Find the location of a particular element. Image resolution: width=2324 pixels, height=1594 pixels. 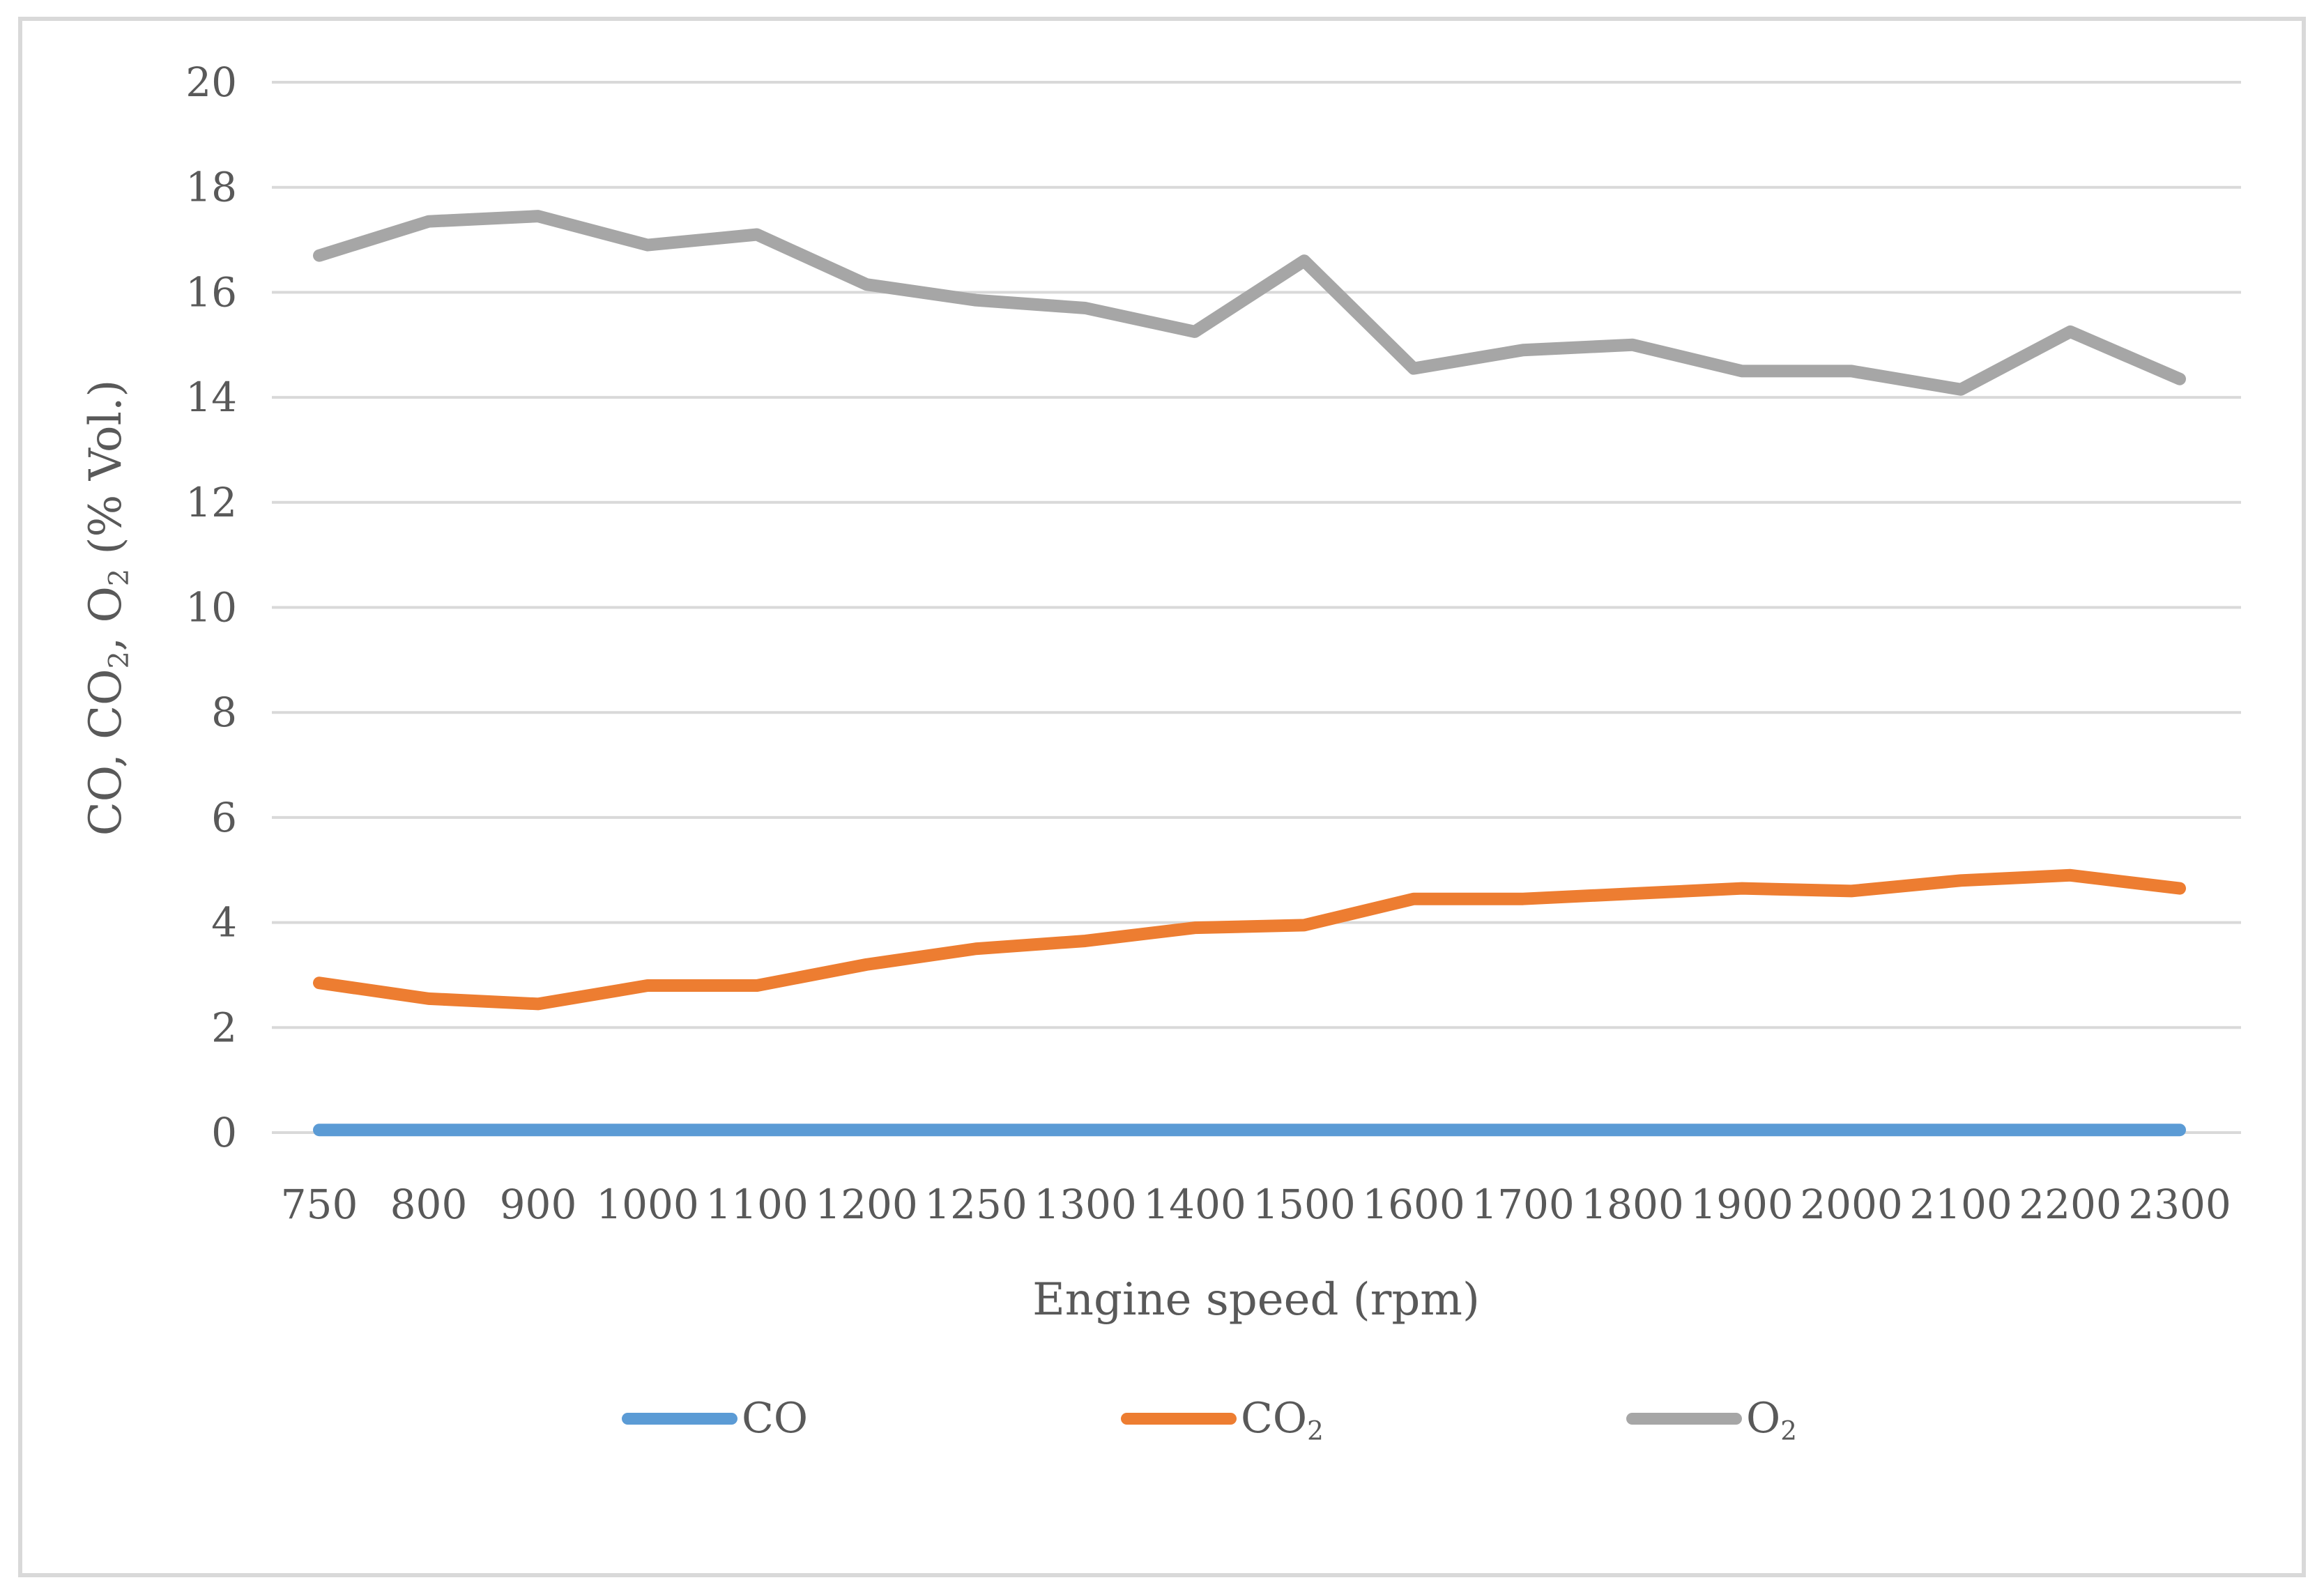

legend-swatch-o2 is located at coordinates (1684, 1418).